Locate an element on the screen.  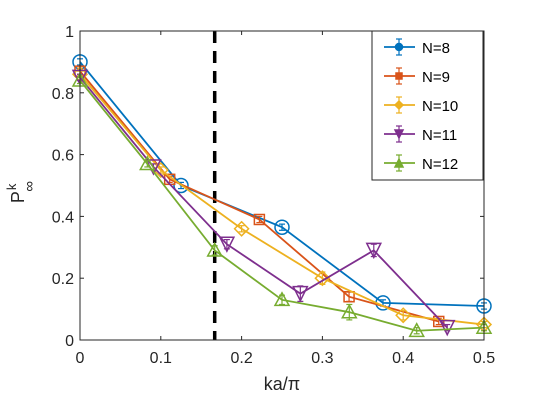
legend-label: N=9 is located at coordinates (436, 77).